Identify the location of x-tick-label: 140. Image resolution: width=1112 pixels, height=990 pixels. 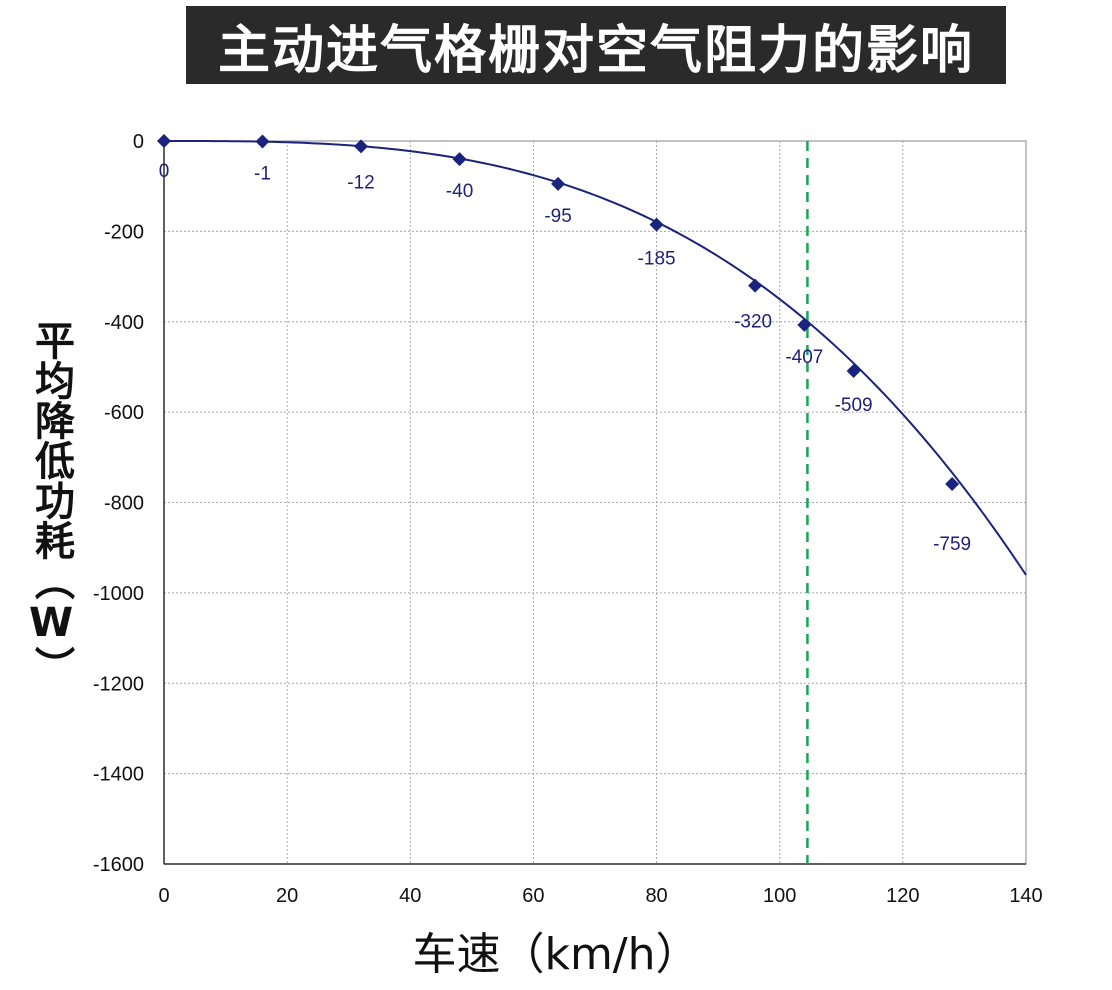
(1025, 896).